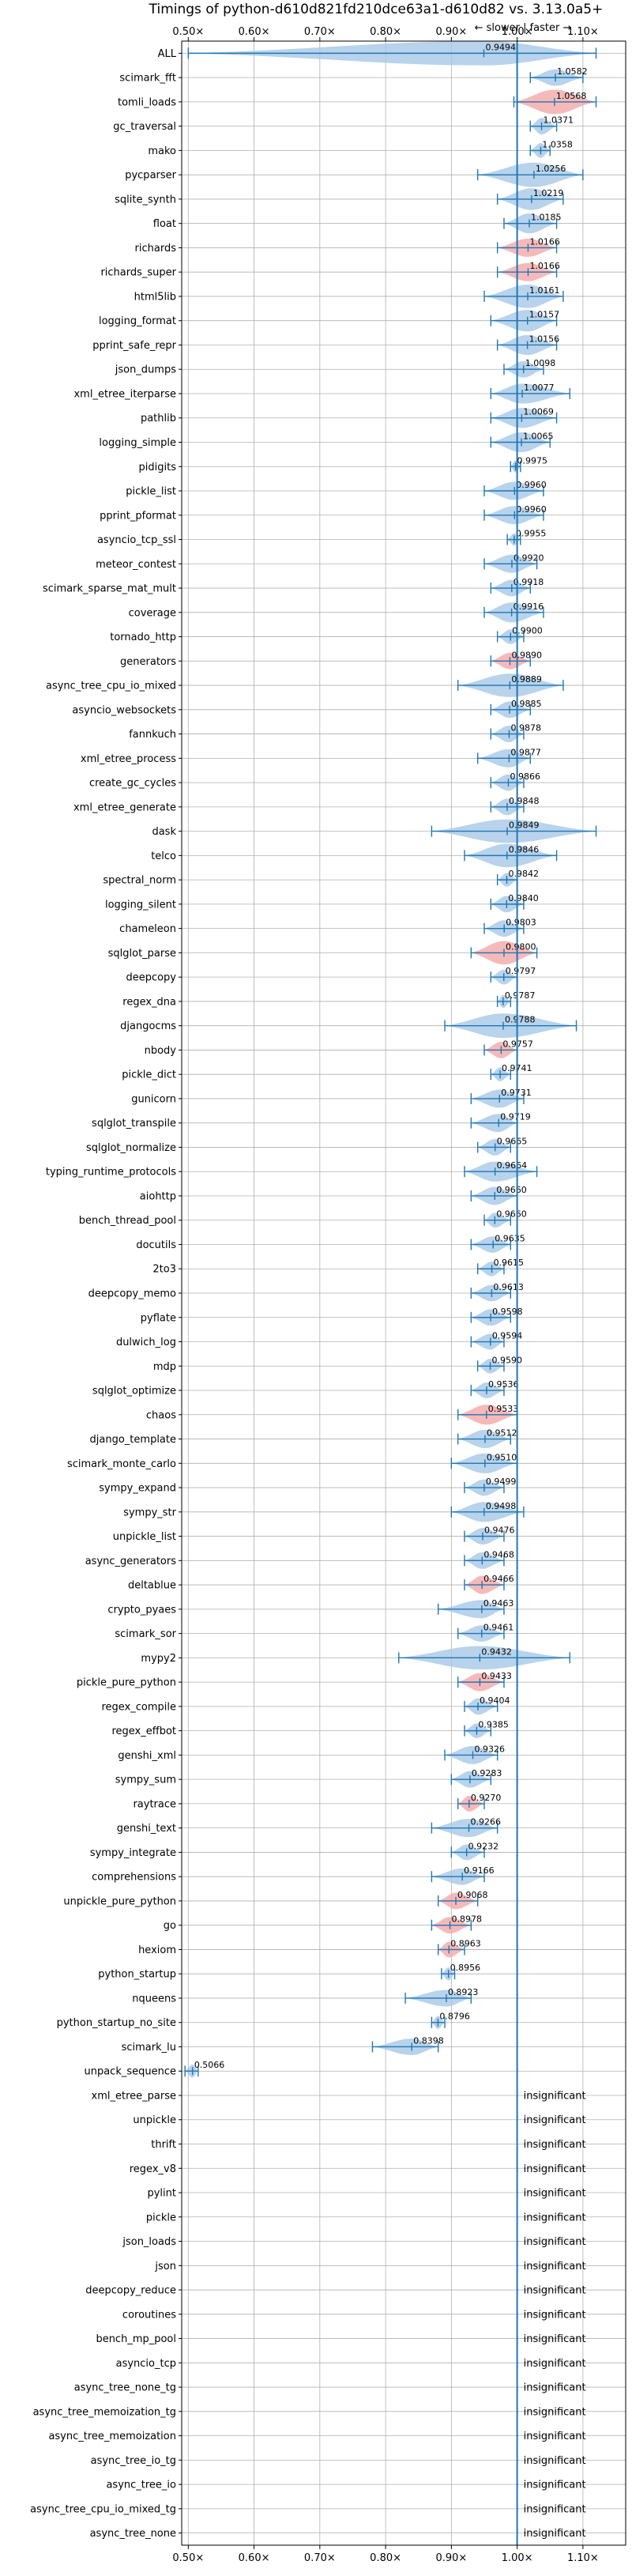 This screenshot has width=632, height=2576. Describe the element at coordinates (149, 1075) in the screenshot. I see `benchmark-name: pickle_dict` at that location.